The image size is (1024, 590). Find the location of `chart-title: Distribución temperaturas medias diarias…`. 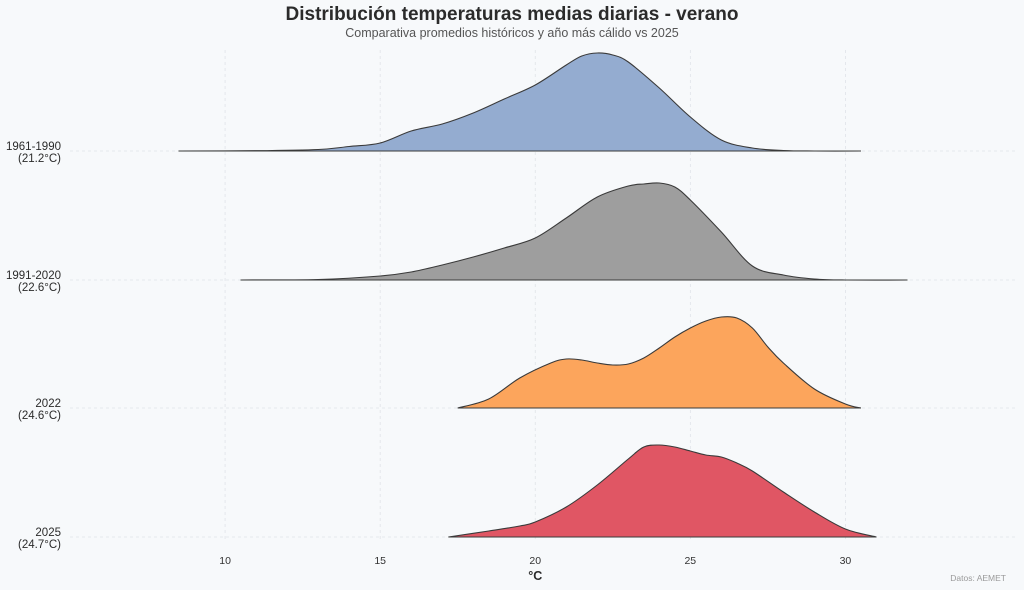

chart-title: Distribución temperaturas medias diarias… is located at coordinates (512, 14).